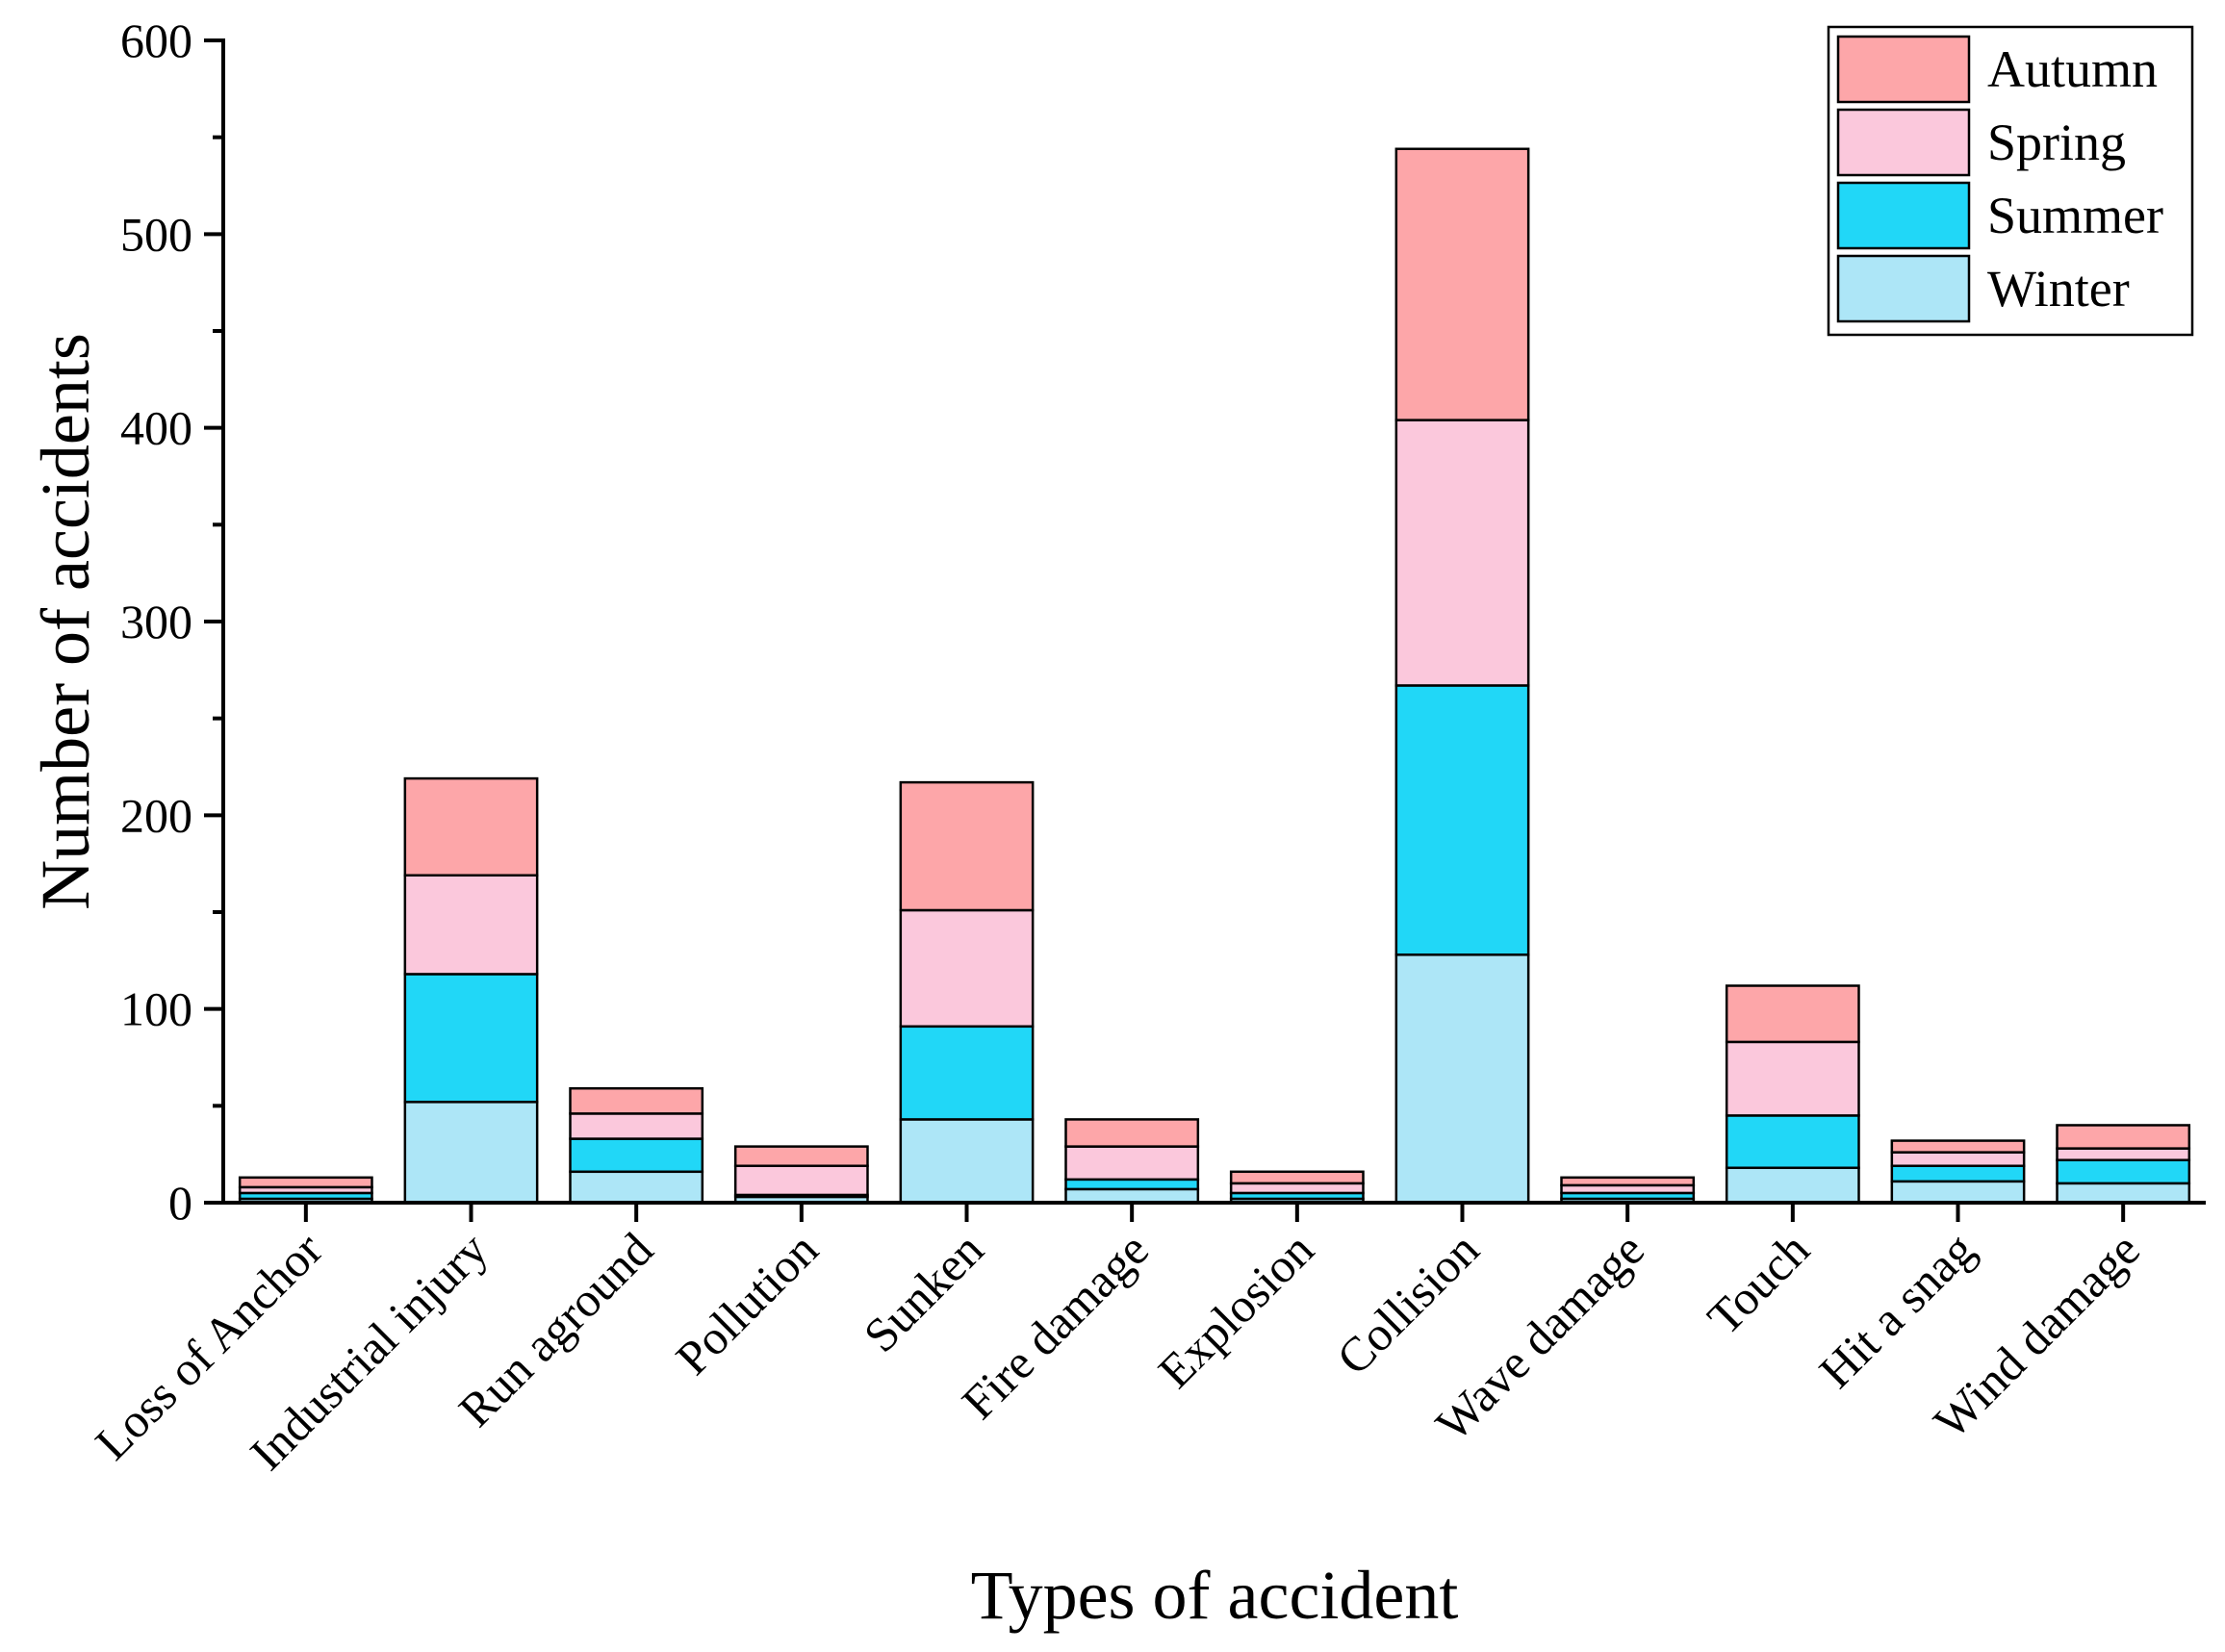  I want to click on y-tick-label: 500, so click(156, 234).